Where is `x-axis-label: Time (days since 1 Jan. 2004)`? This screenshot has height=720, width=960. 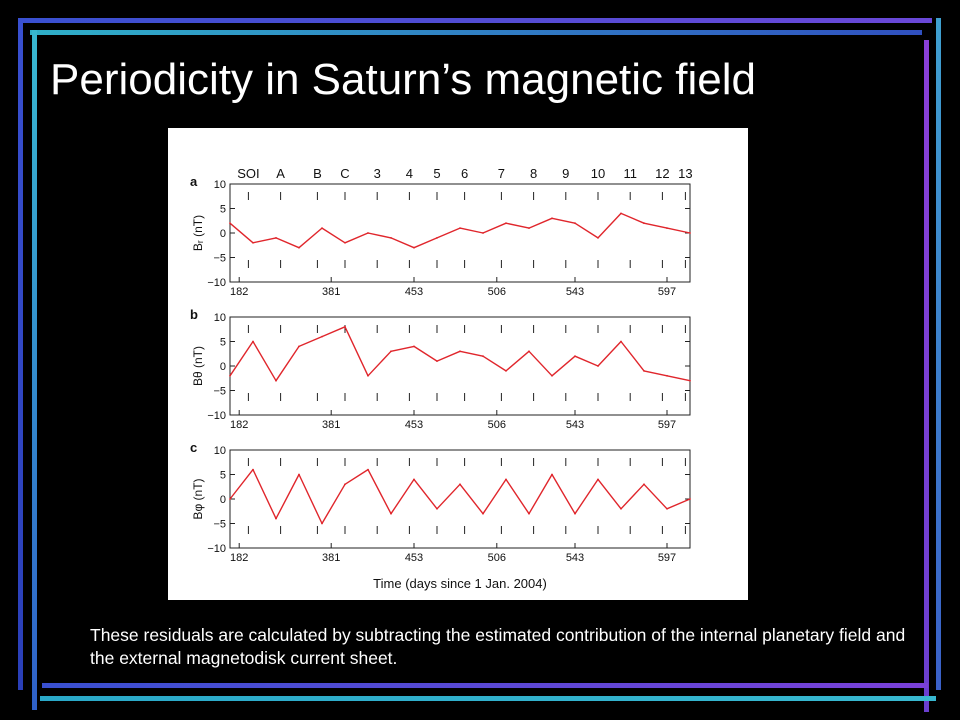
x-axis-label: Time (days since 1 Jan. 2004) is located at coordinates (460, 583).